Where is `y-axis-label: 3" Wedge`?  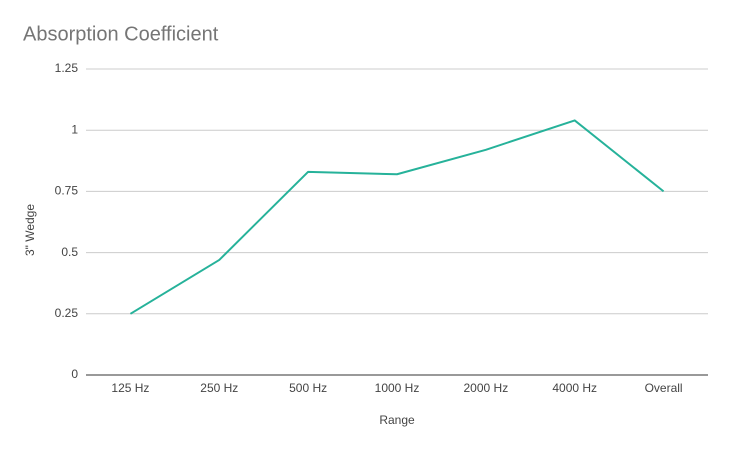 y-axis-label: 3" Wedge is located at coordinates (30, 230).